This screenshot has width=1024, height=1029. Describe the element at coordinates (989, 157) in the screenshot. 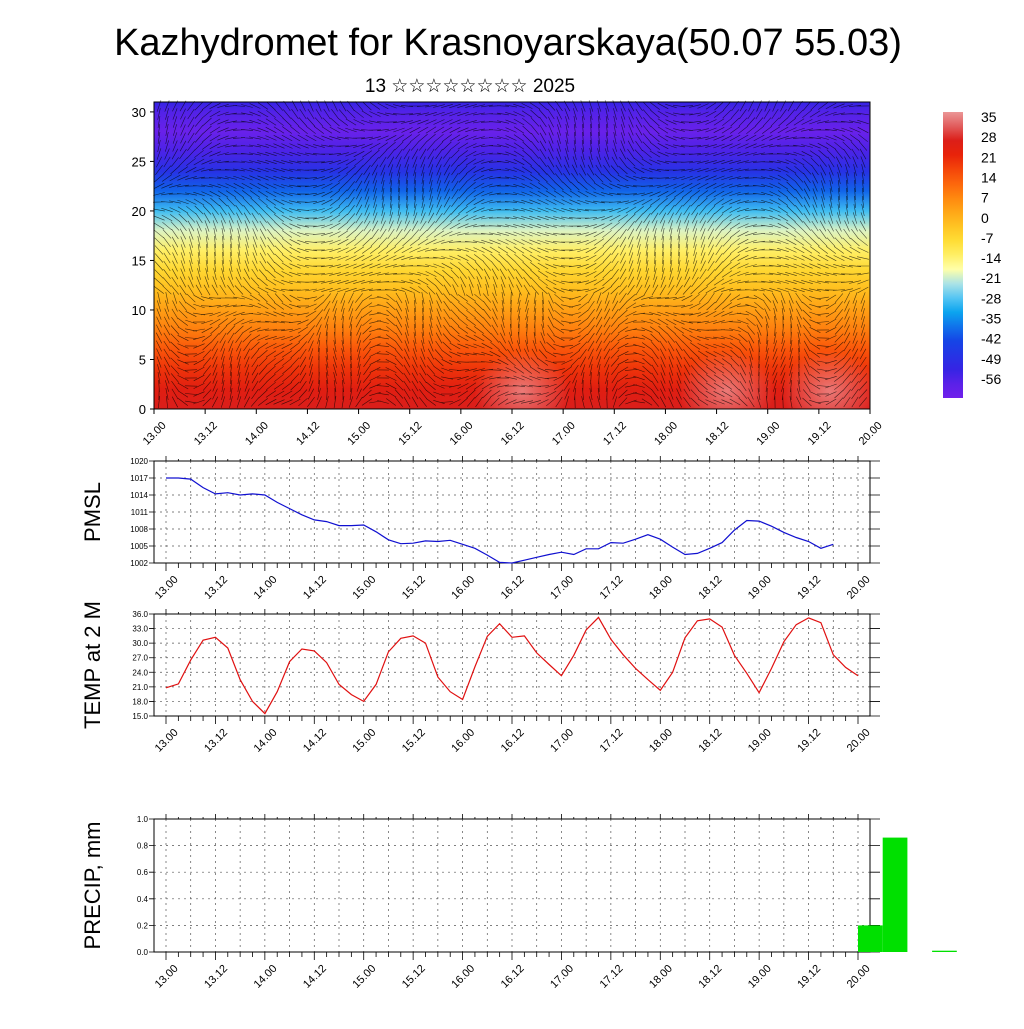

I see `colorbar-label: 21` at that location.